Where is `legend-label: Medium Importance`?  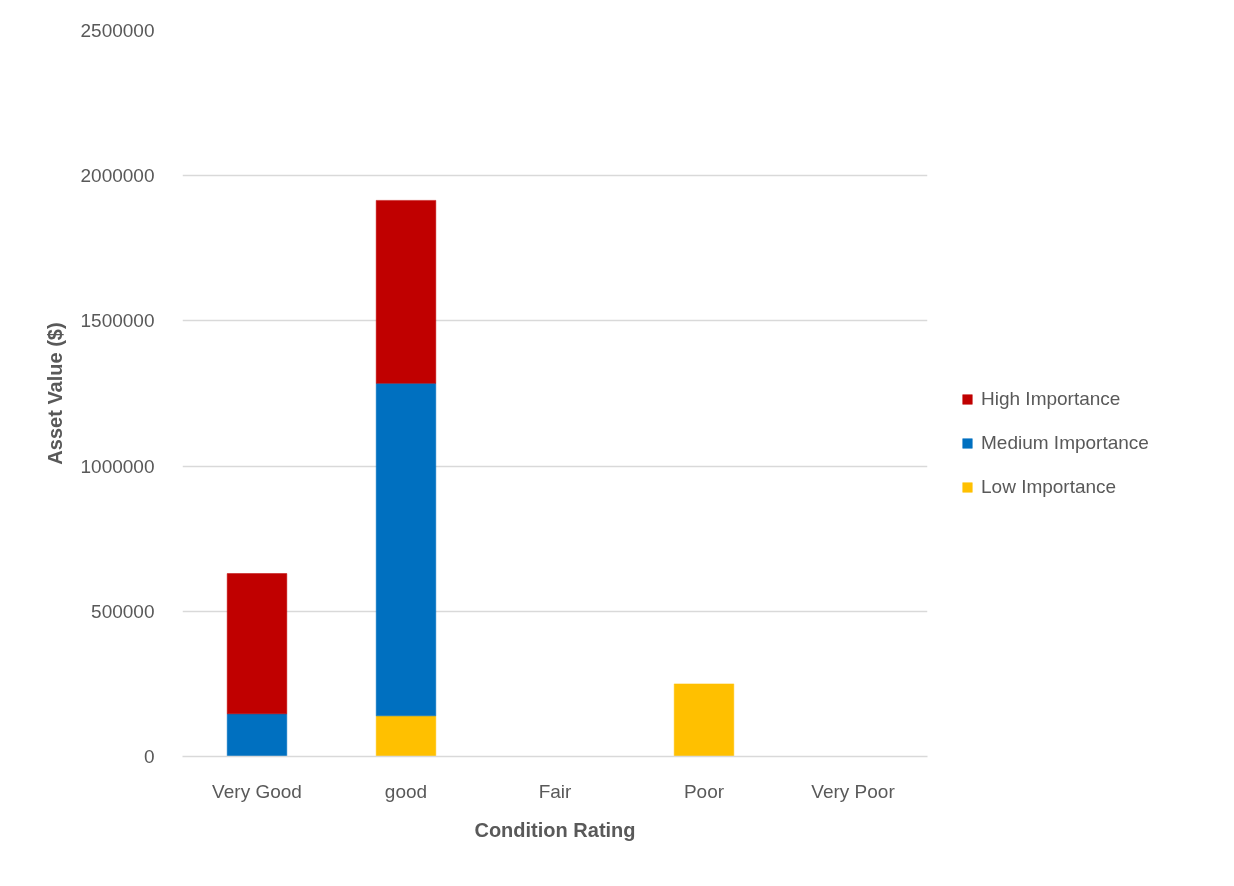
legend-label: Medium Importance is located at coordinates (1065, 443).